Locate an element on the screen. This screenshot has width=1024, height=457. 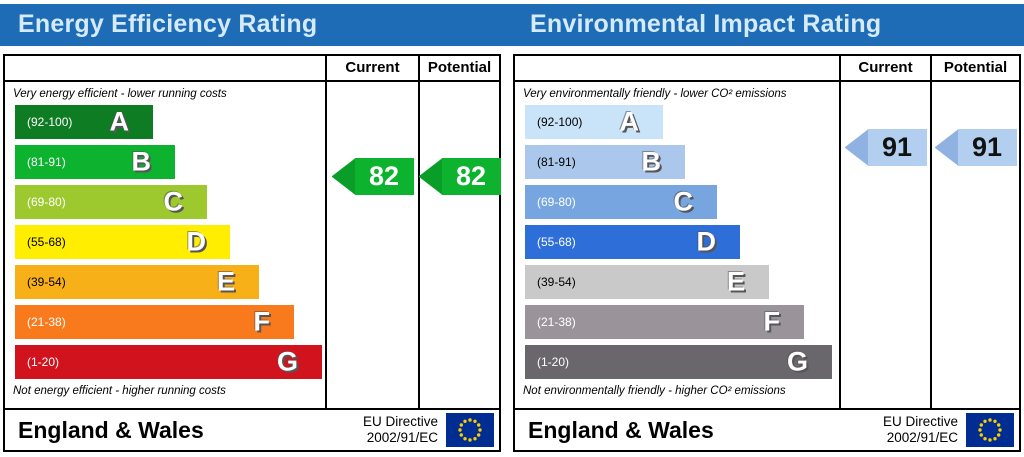
energy-current-cell: 82 is located at coordinates (371, 245).